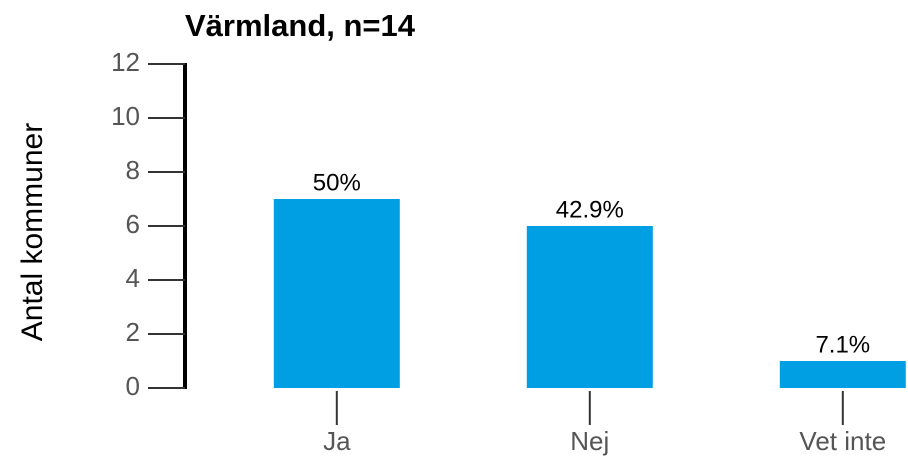 The height and width of the screenshot is (465, 908). Describe the element at coordinates (589, 441) in the screenshot. I see `x-tick-label: Nej` at that location.